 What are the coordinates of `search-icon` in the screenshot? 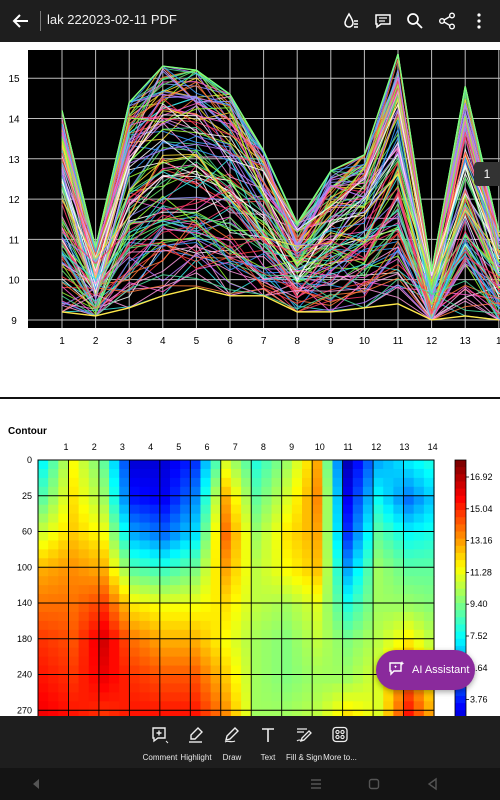 It's located at (415, 21).